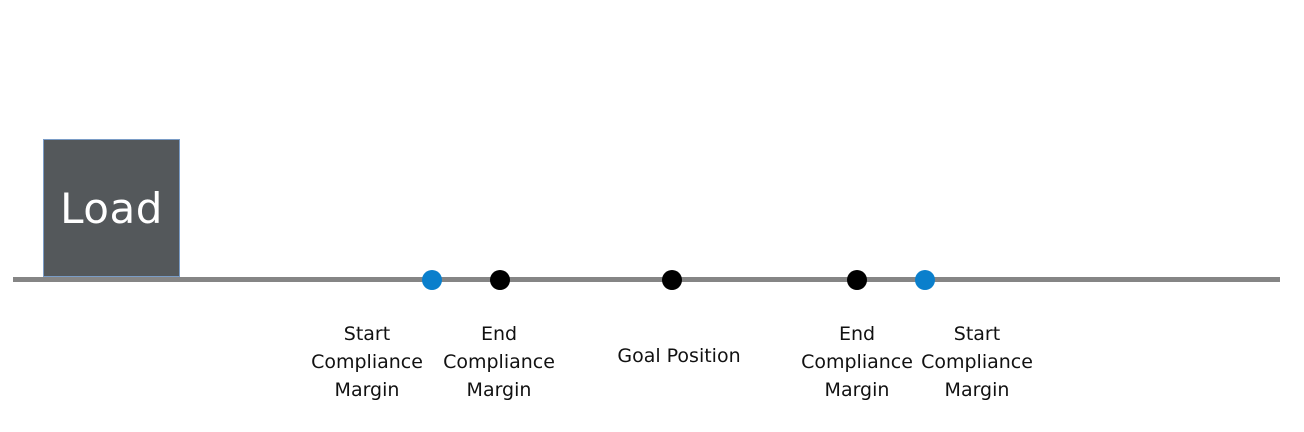  I want to click on load-label: Load, so click(111, 208).